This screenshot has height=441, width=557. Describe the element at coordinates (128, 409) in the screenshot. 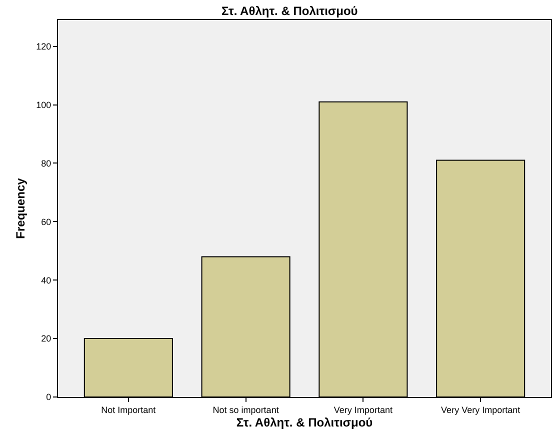

I see `x-tick-label: Not Important` at that location.